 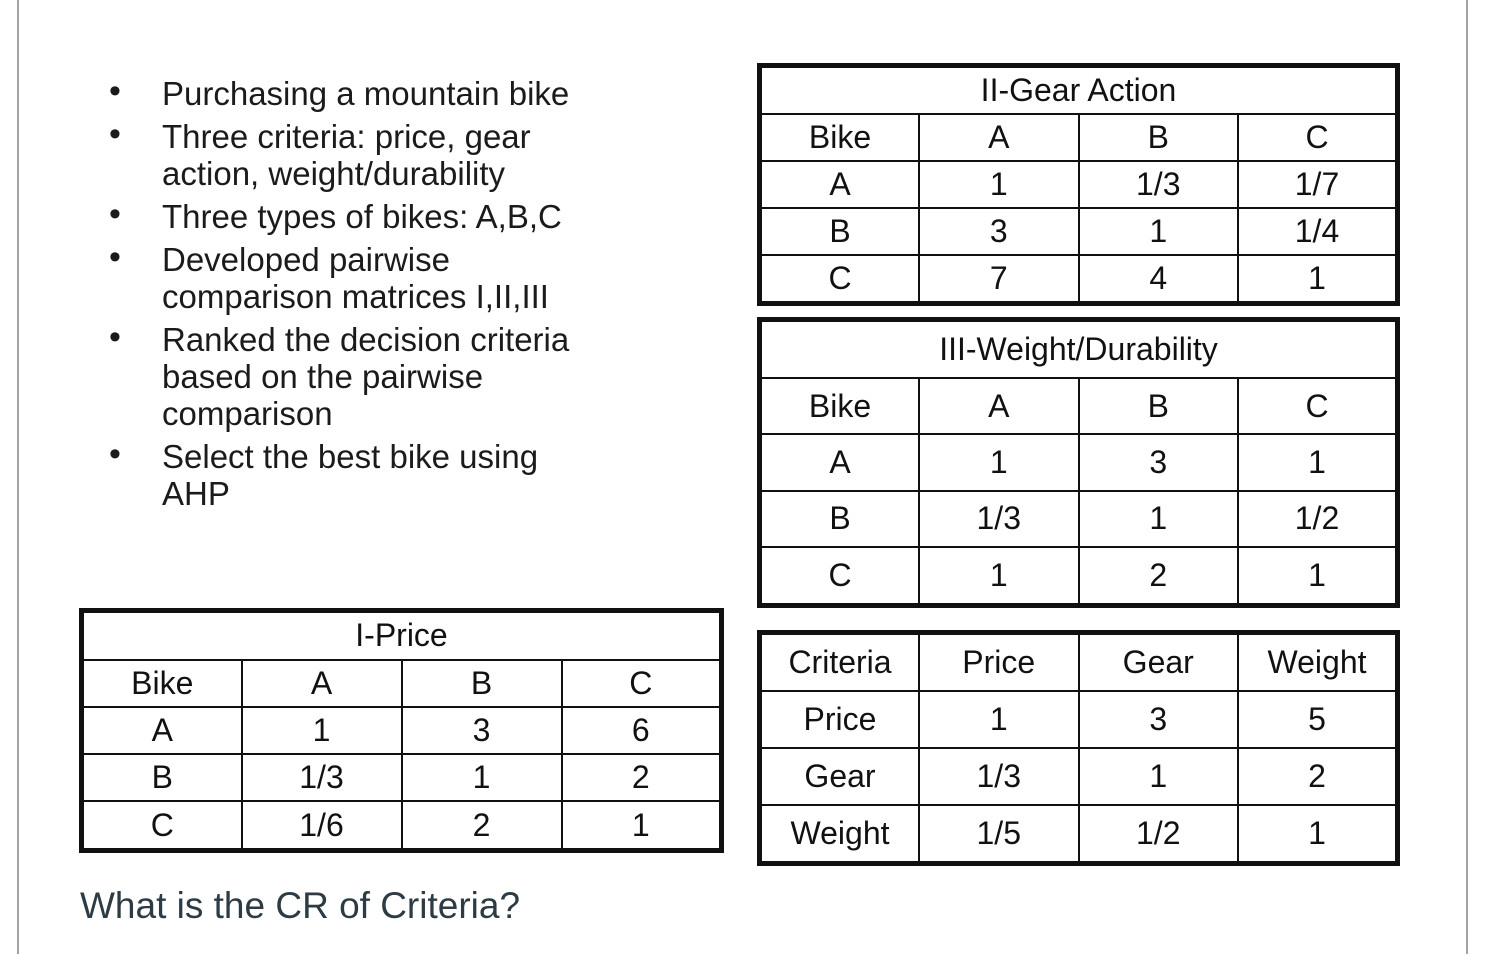 I want to click on table-row: B 1/3 1 1/2, so click(x=1078, y=518).